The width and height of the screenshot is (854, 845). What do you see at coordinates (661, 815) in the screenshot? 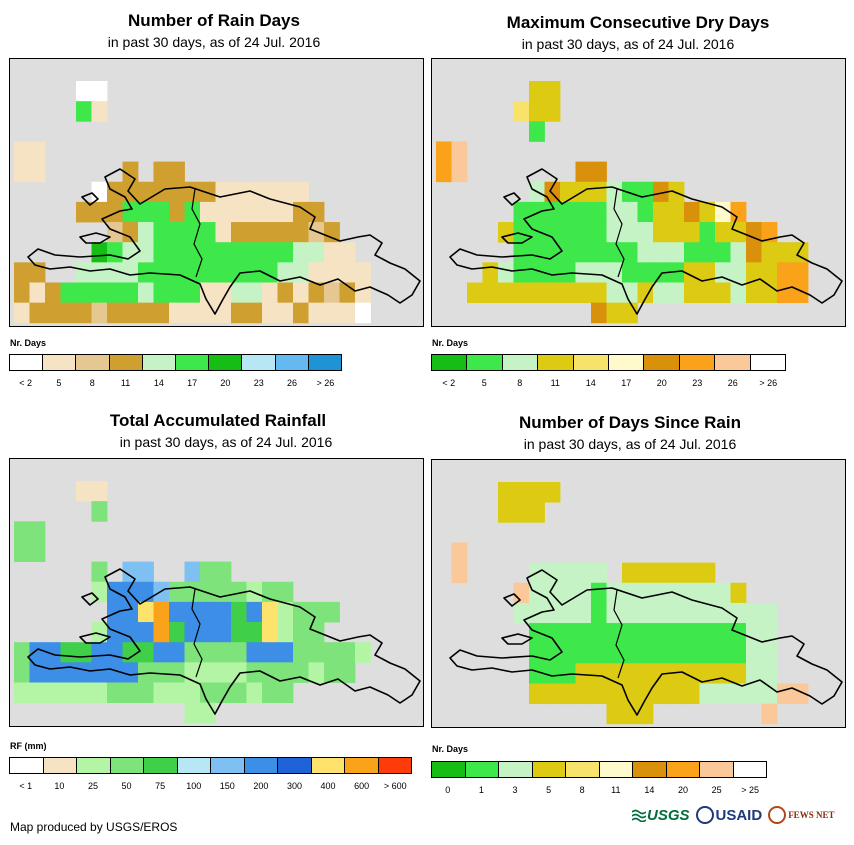
I see `usgs-logo: USGS` at bounding box center [661, 815].